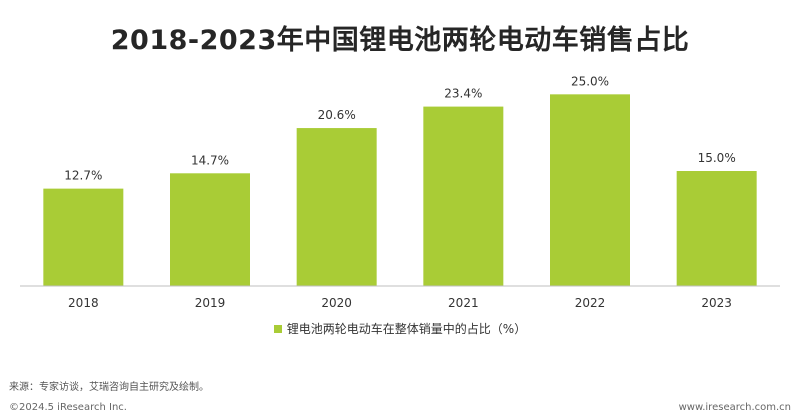  I want to click on x-tick-label-2023: 2023, so click(716, 303).